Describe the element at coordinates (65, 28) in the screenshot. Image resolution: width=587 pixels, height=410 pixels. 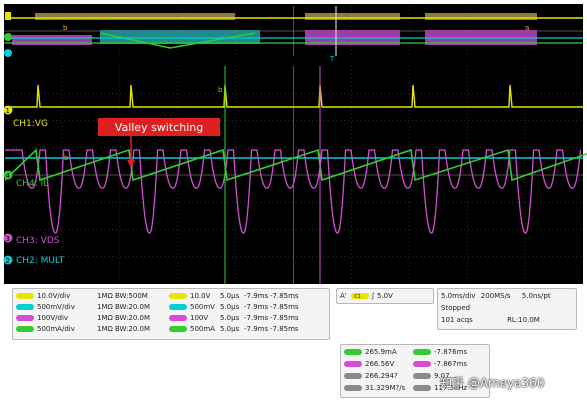
I see `overview-marker-b: b` at that location.